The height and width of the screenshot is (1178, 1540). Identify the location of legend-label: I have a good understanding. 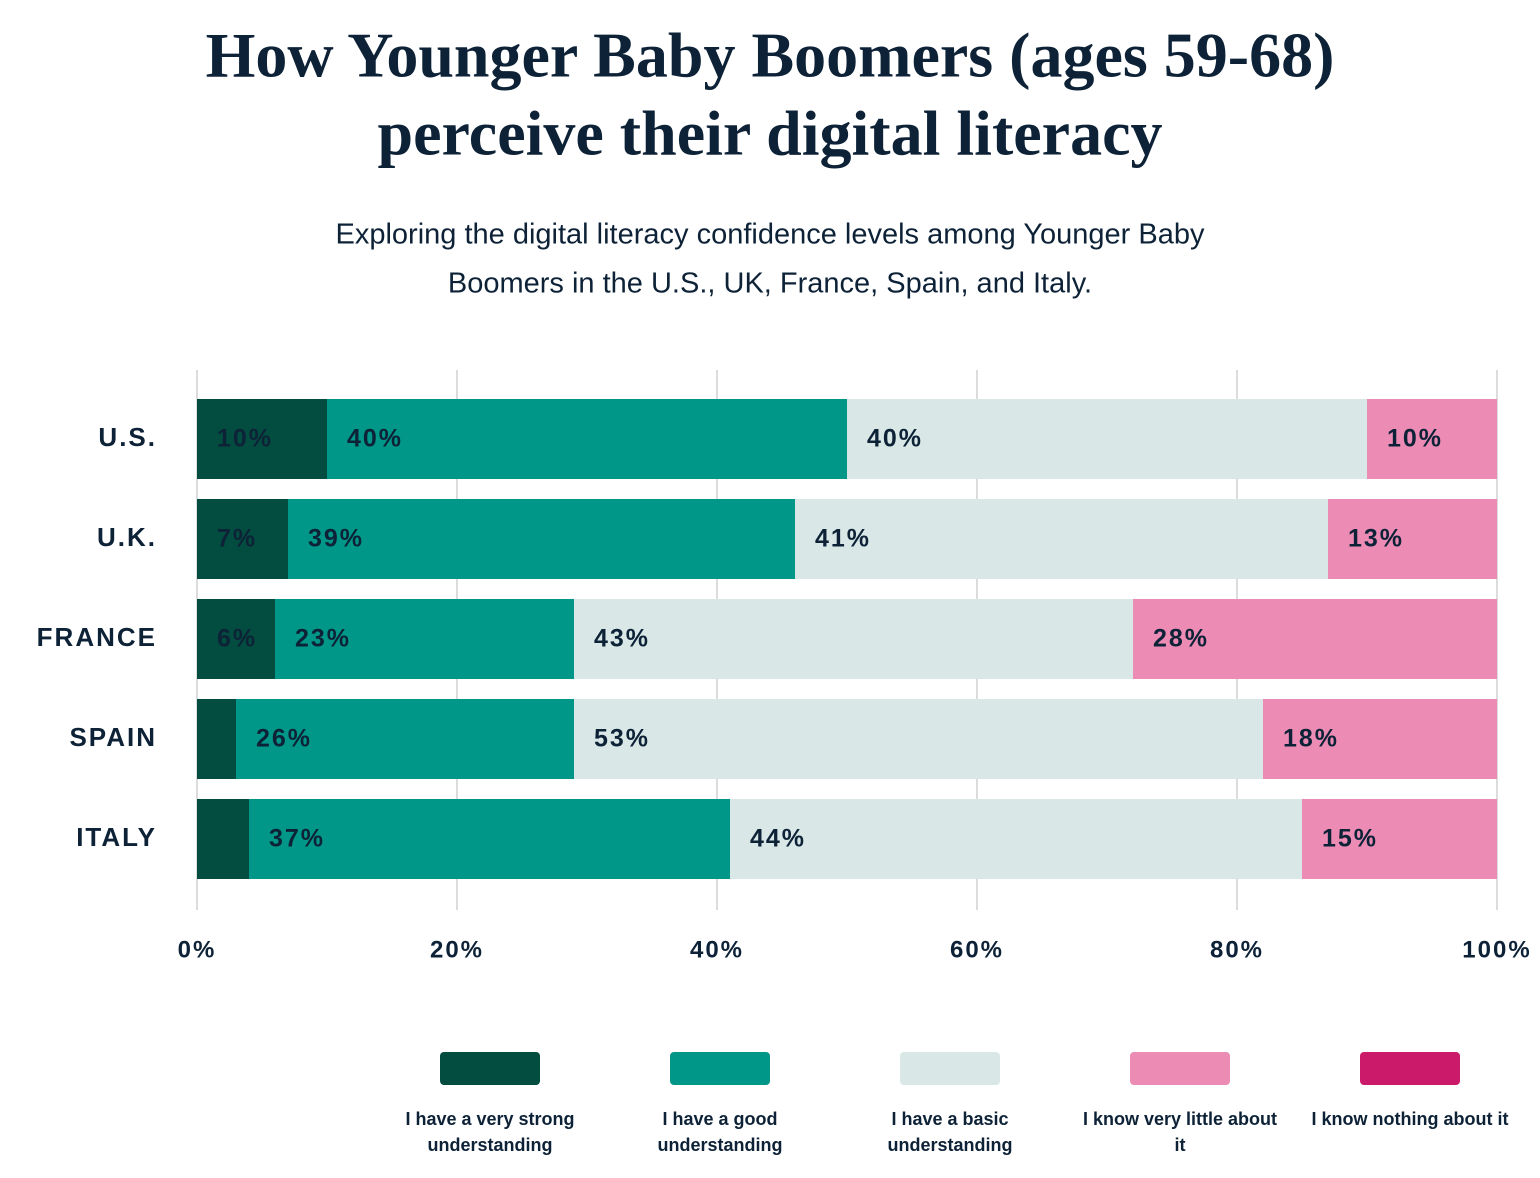
(720, 1132).